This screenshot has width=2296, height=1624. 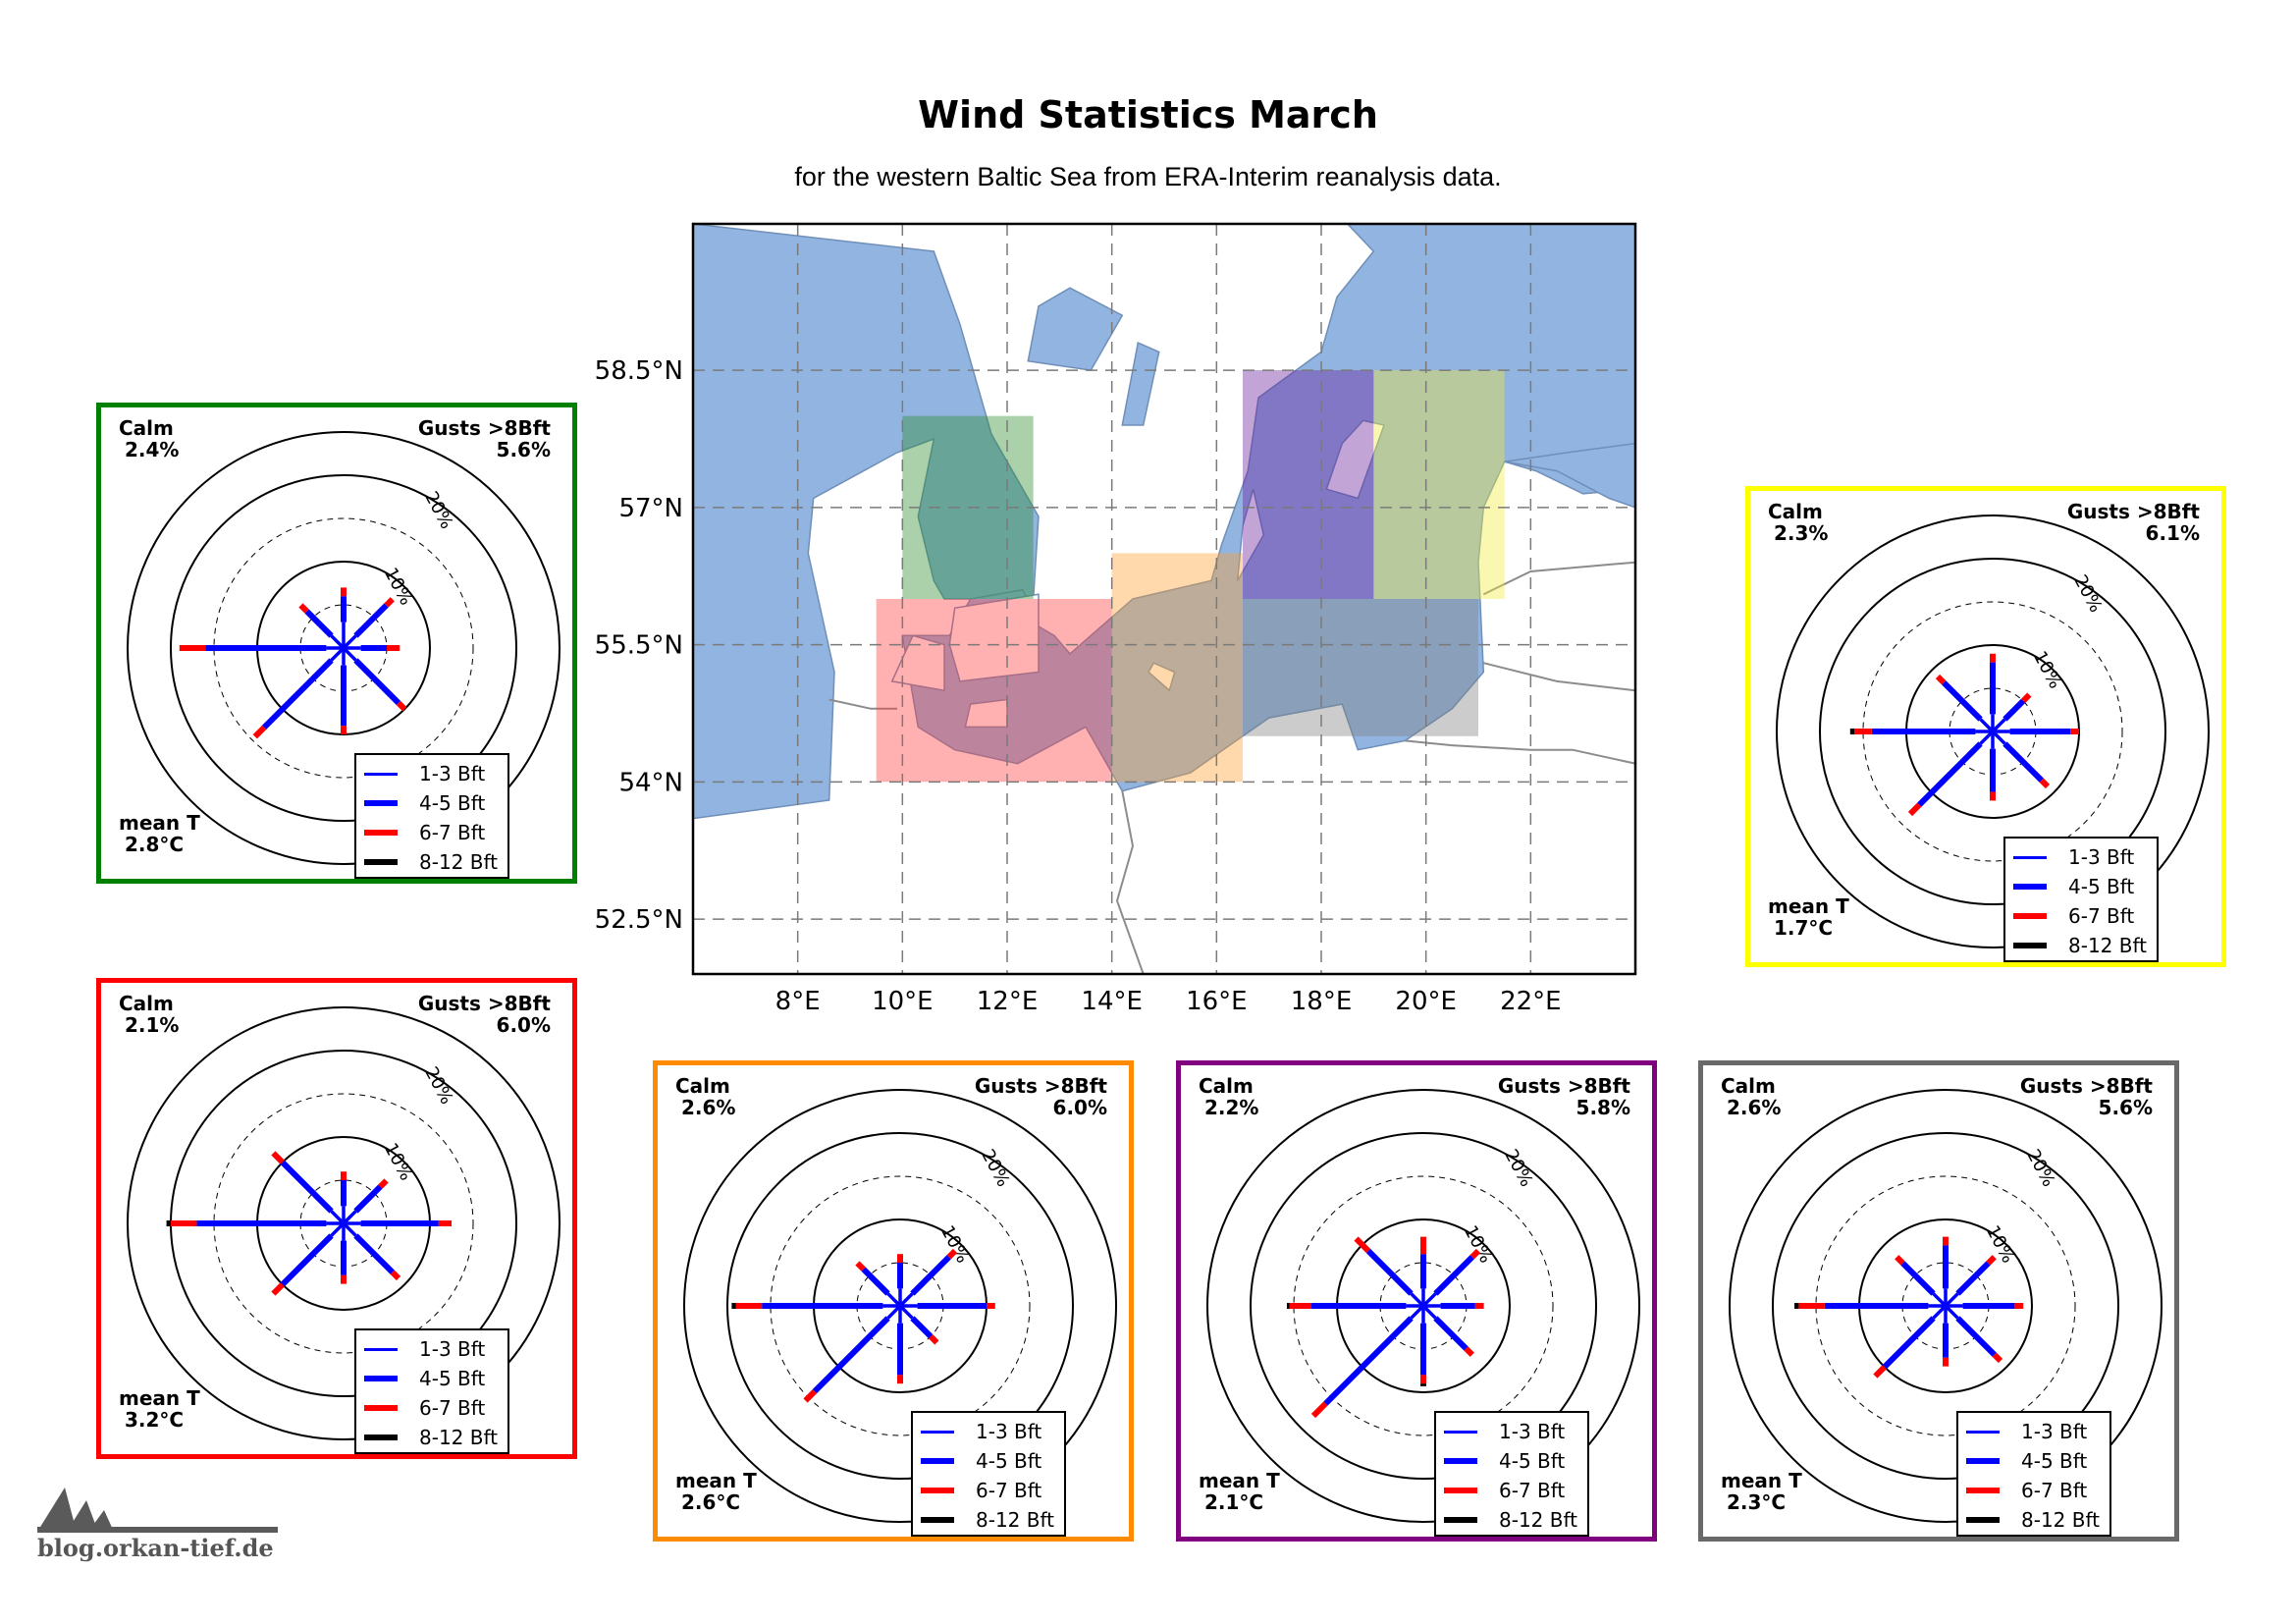 I want to click on island, so click(x=994, y=637).